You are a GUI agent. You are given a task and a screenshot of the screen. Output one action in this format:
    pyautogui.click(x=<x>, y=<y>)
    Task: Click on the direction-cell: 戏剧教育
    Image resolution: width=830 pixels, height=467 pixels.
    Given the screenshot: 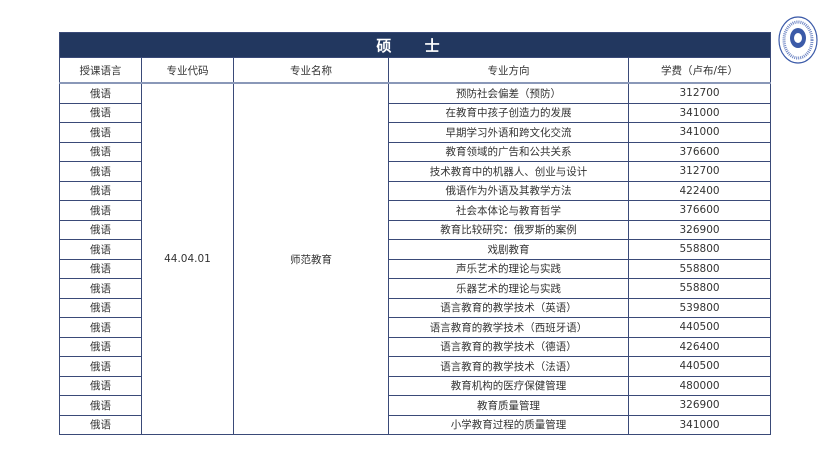 What is the action you would take?
    pyautogui.click(x=508, y=249)
    